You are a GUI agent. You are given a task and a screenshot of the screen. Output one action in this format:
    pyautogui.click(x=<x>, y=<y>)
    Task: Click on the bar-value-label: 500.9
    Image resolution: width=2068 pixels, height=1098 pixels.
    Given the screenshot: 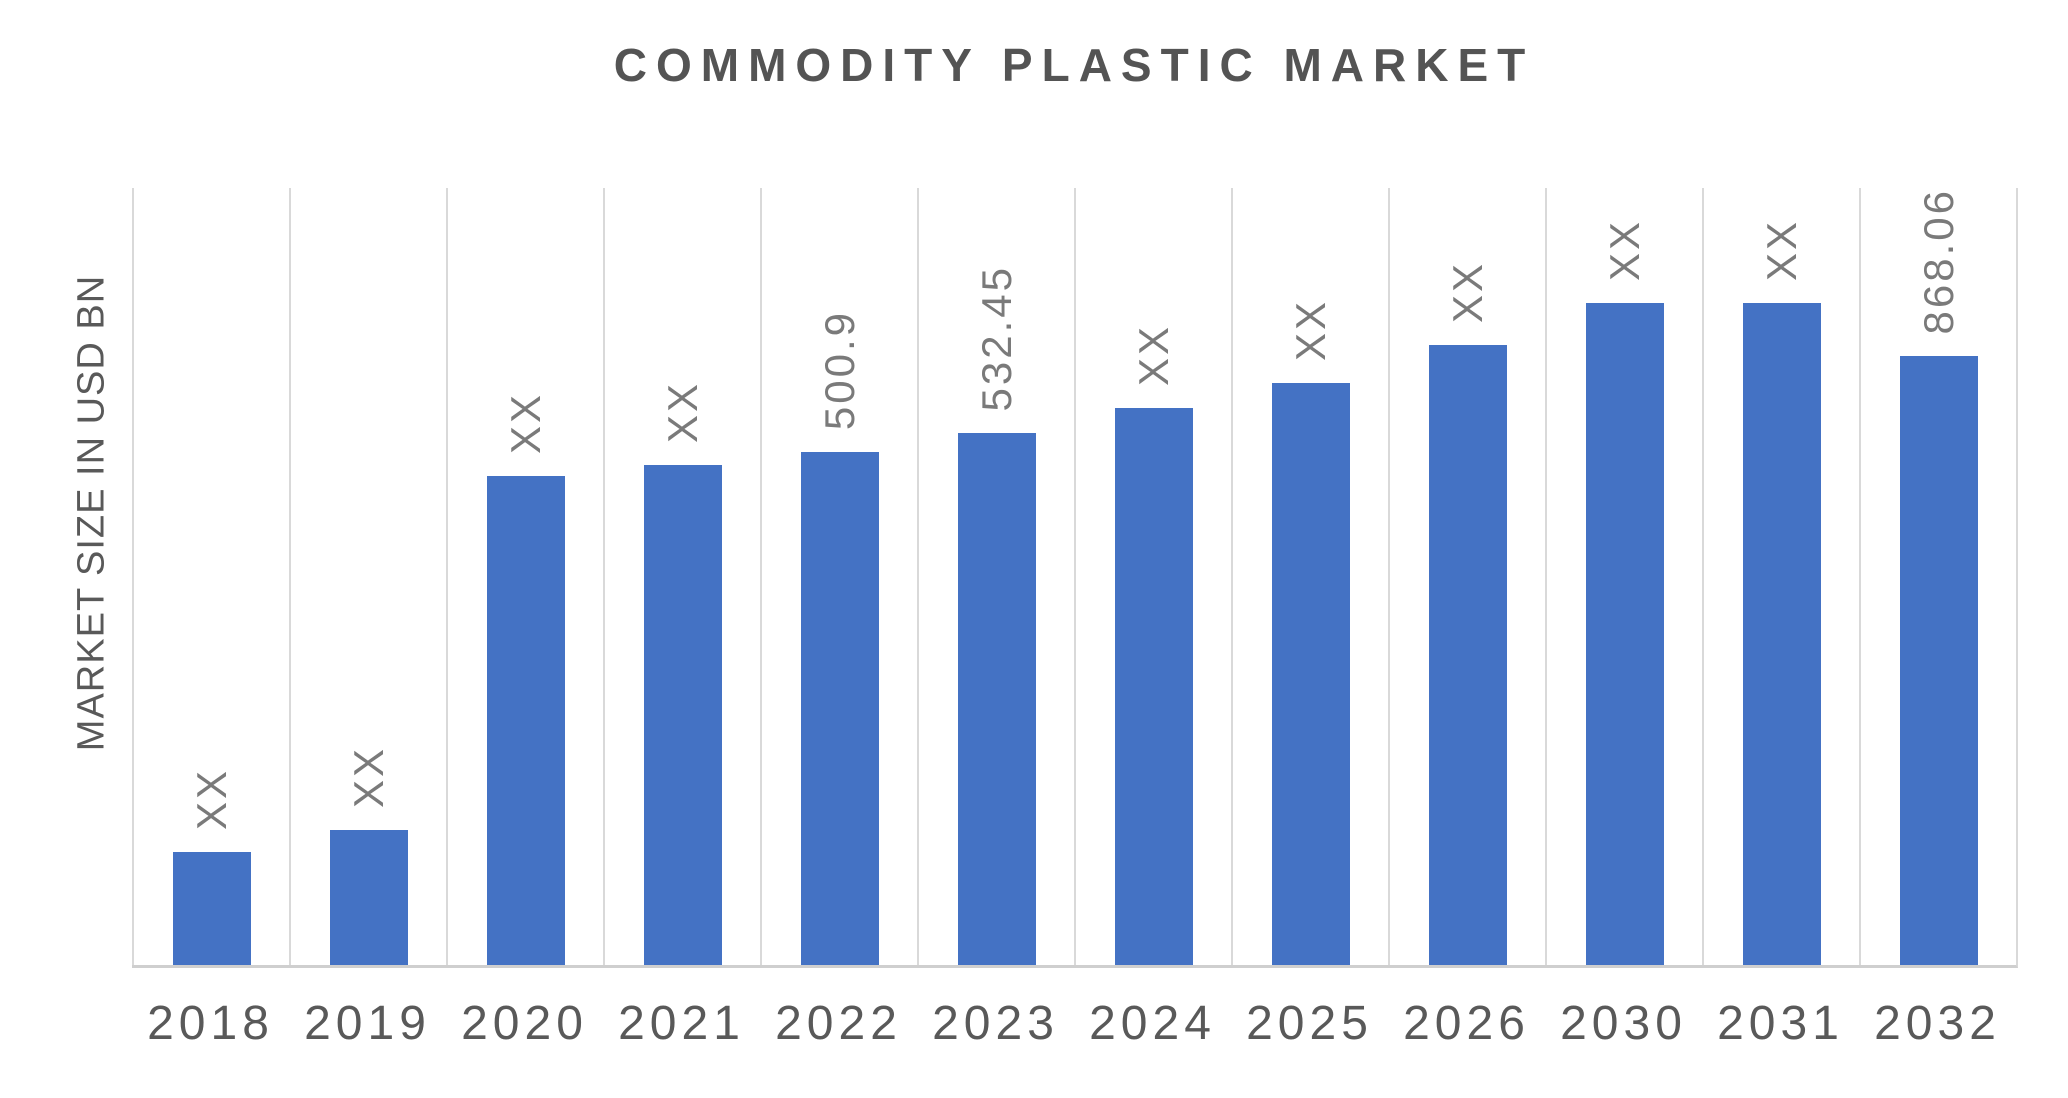 What is the action you would take?
    pyautogui.click(x=839, y=369)
    